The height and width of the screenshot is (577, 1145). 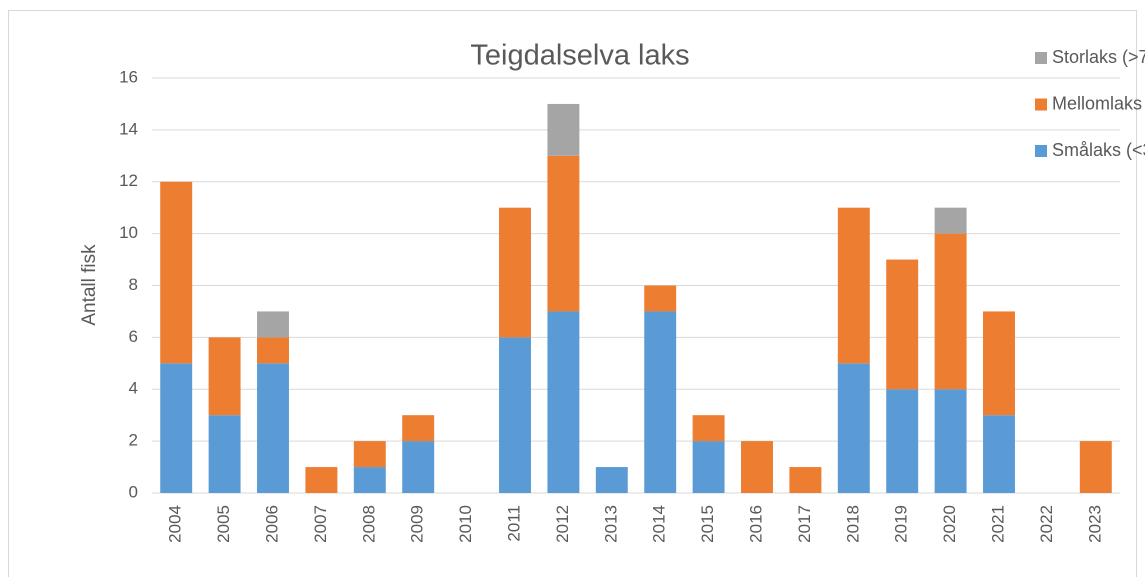 What do you see at coordinates (1046, 524) in the screenshot?
I see `x-tick-label: 2022` at bounding box center [1046, 524].